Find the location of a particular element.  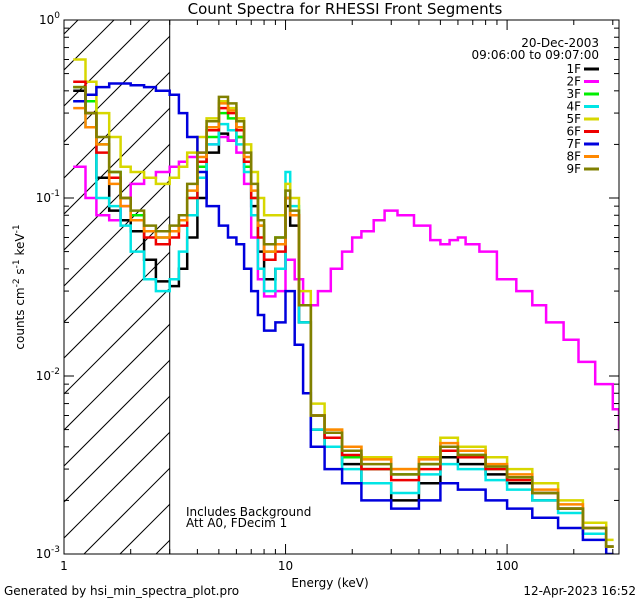

legend-label-5f: 5F is located at coordinates (573, 119).